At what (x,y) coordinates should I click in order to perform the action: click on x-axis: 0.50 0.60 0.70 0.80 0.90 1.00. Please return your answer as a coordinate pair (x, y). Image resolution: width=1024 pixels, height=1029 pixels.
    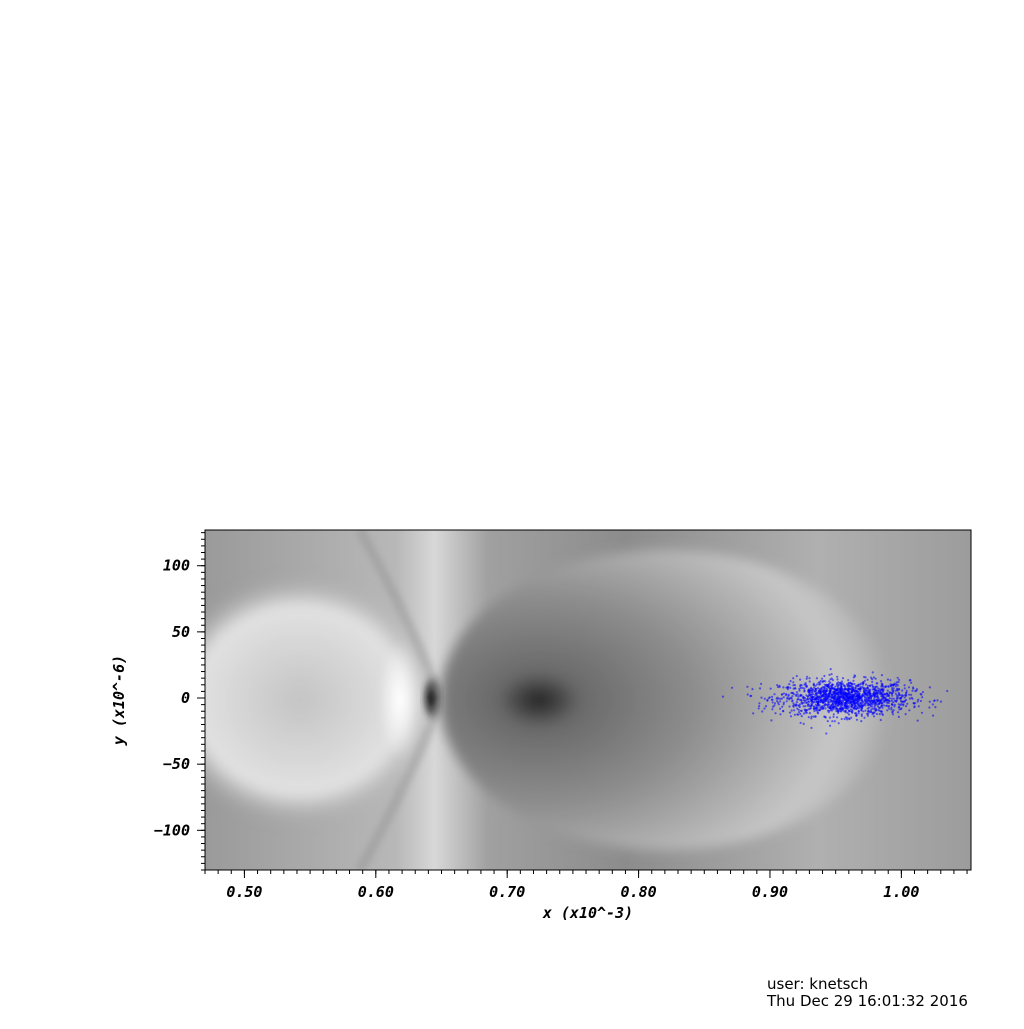
    Looking at the image, I should click on (586, 885).